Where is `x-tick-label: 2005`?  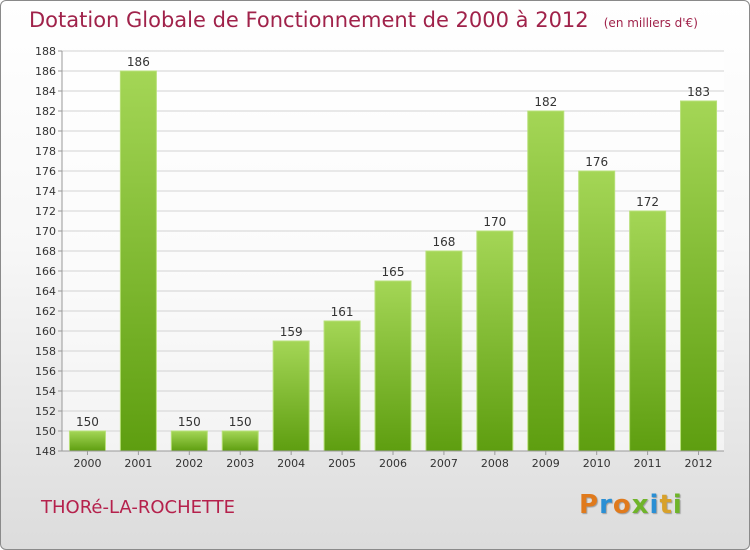 x-tick-label: 2005 is located at coordinates (342, 463).